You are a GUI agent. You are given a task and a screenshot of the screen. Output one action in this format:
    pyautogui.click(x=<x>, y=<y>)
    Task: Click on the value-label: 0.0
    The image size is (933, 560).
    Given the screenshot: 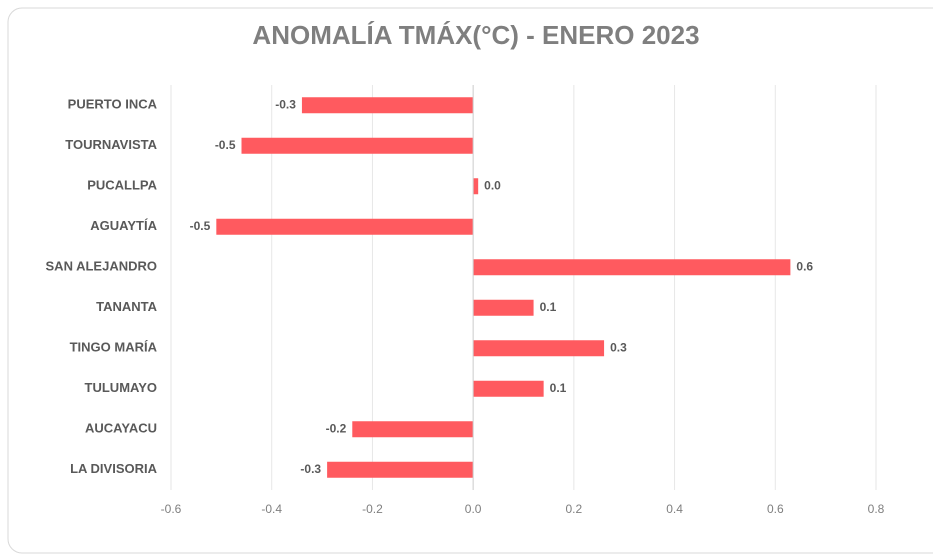 What is the action you would take?
    pyautogui.click(x=492, y=185)
    